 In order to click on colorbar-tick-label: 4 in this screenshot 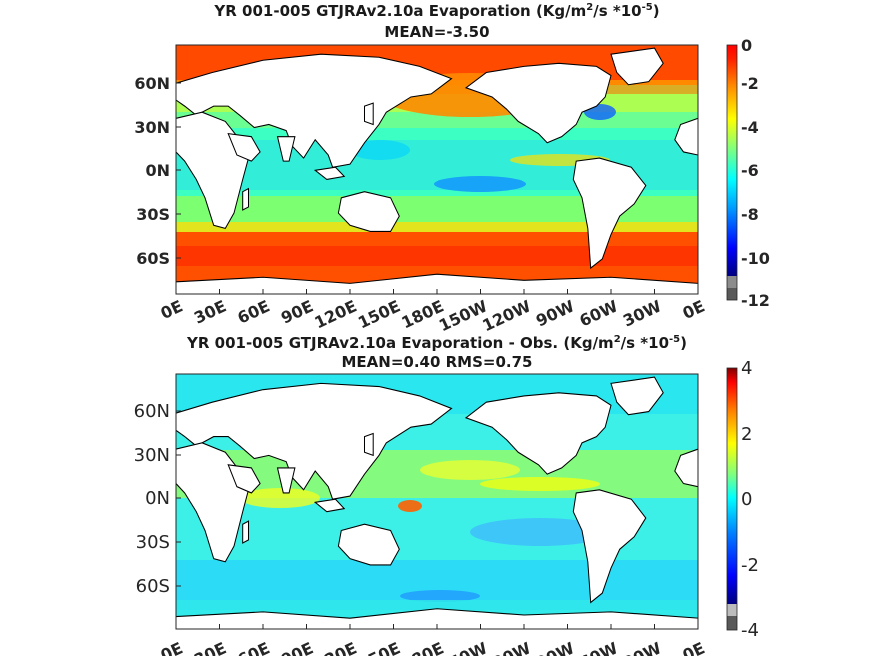, I will do `click(746, 368)`.